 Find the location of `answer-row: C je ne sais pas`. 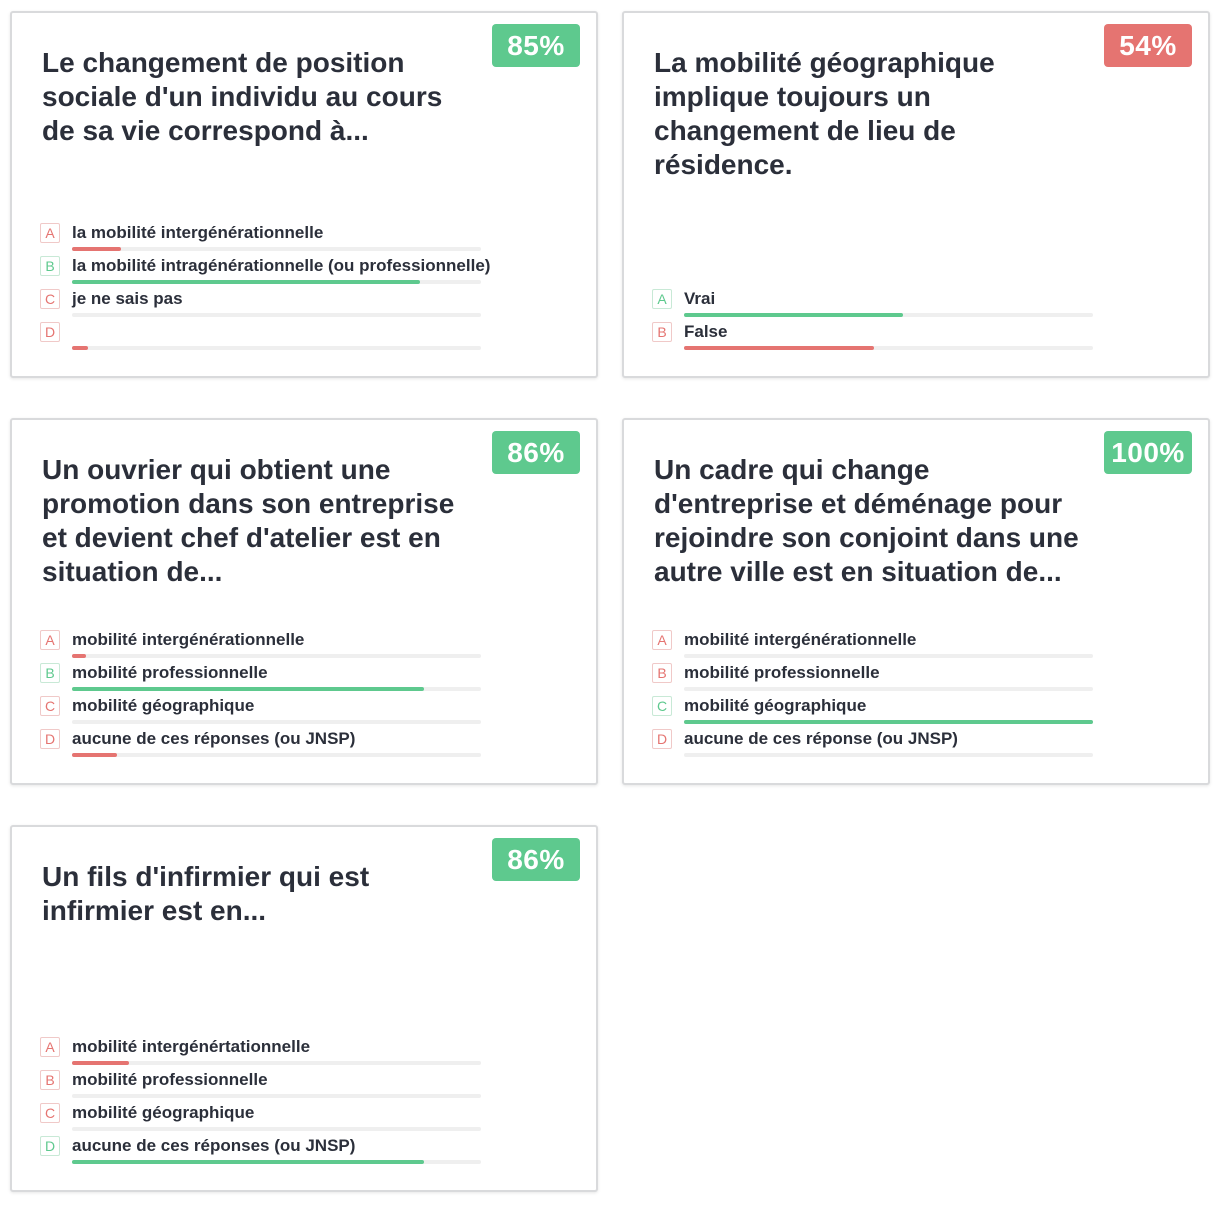

answer-row: C je ne sais pas is located at coordinates (262, 305).